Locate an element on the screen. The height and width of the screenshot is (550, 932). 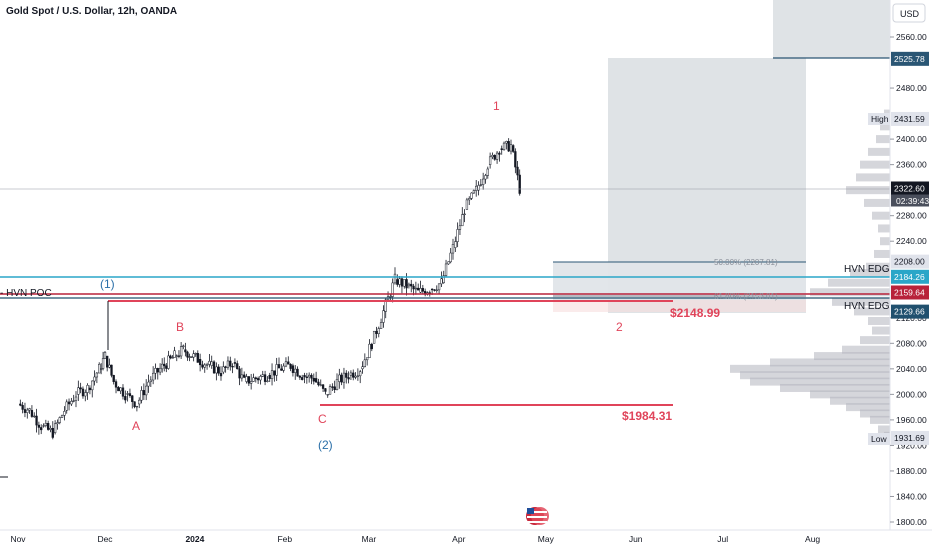
currency-button is located at coordinates (909, 13).